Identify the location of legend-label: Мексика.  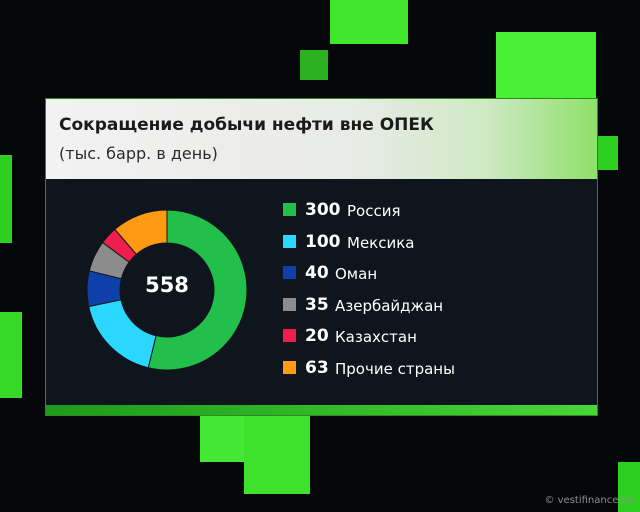
(381, 242).